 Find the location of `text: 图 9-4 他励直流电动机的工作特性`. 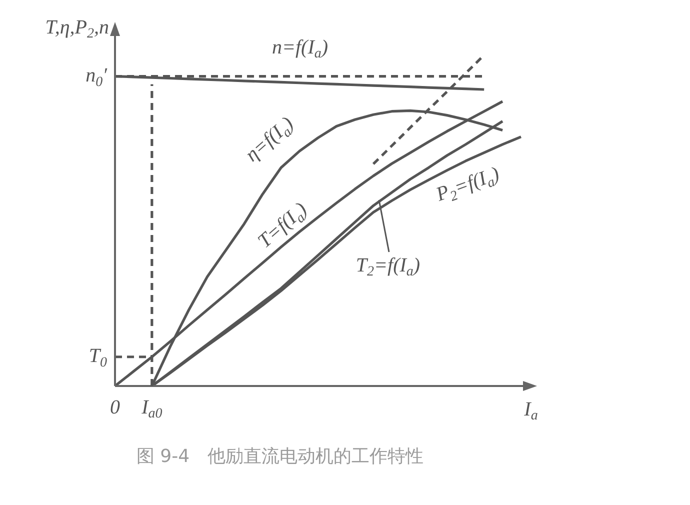

text: 图 9-4 他励直流电动机的工作特性 is located at coordinates (280, 456).